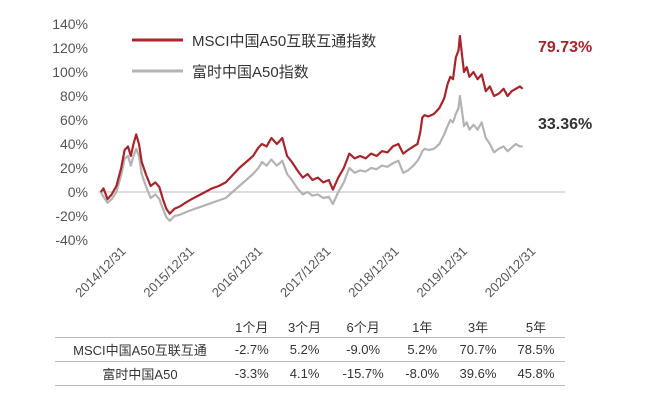  I want to click on x-tick-label: 2016/12/31, so click(237, 272).